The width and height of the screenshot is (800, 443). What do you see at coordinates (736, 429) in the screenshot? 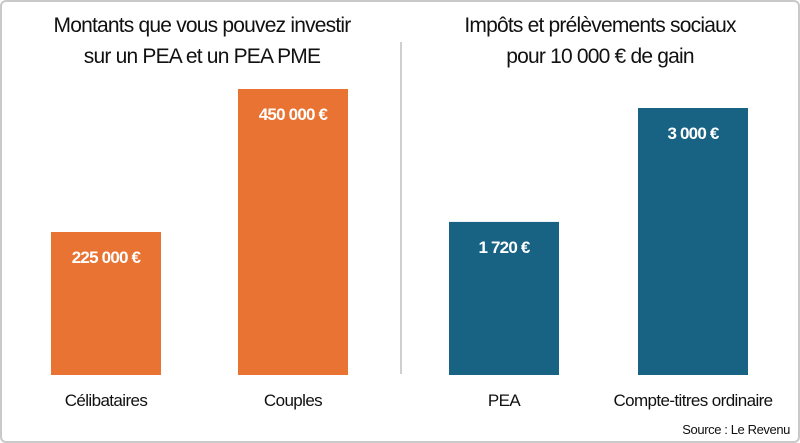
I see `source-note: Source : Le Revenu` at bounding box center [736, 429].